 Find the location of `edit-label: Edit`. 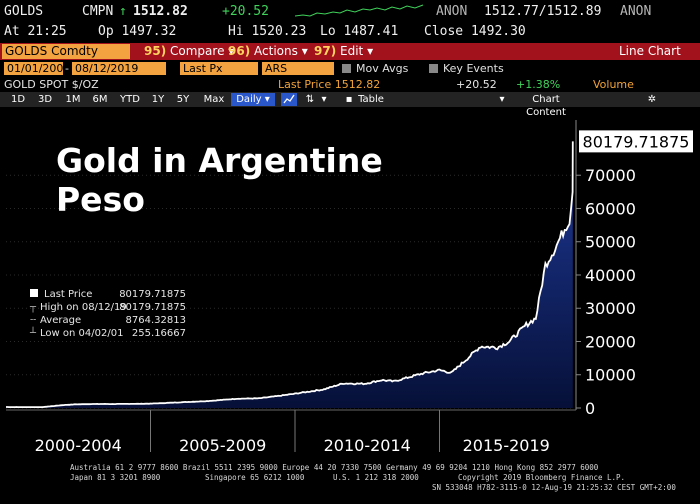

edit-label: Edit is located at coordinates (352, 51).